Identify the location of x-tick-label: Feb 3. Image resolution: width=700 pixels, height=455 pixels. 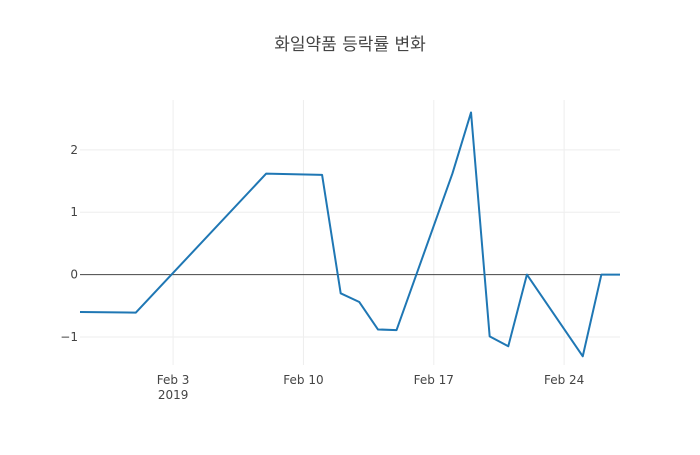
(173, 380).